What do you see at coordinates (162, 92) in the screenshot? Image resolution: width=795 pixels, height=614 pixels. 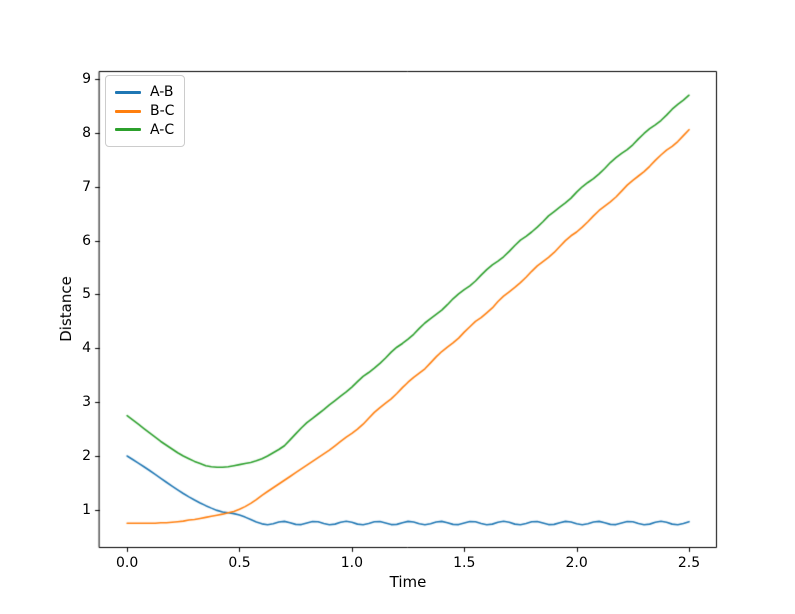 I see `legend-item-label: A-B` at bounding box center [162, 92].